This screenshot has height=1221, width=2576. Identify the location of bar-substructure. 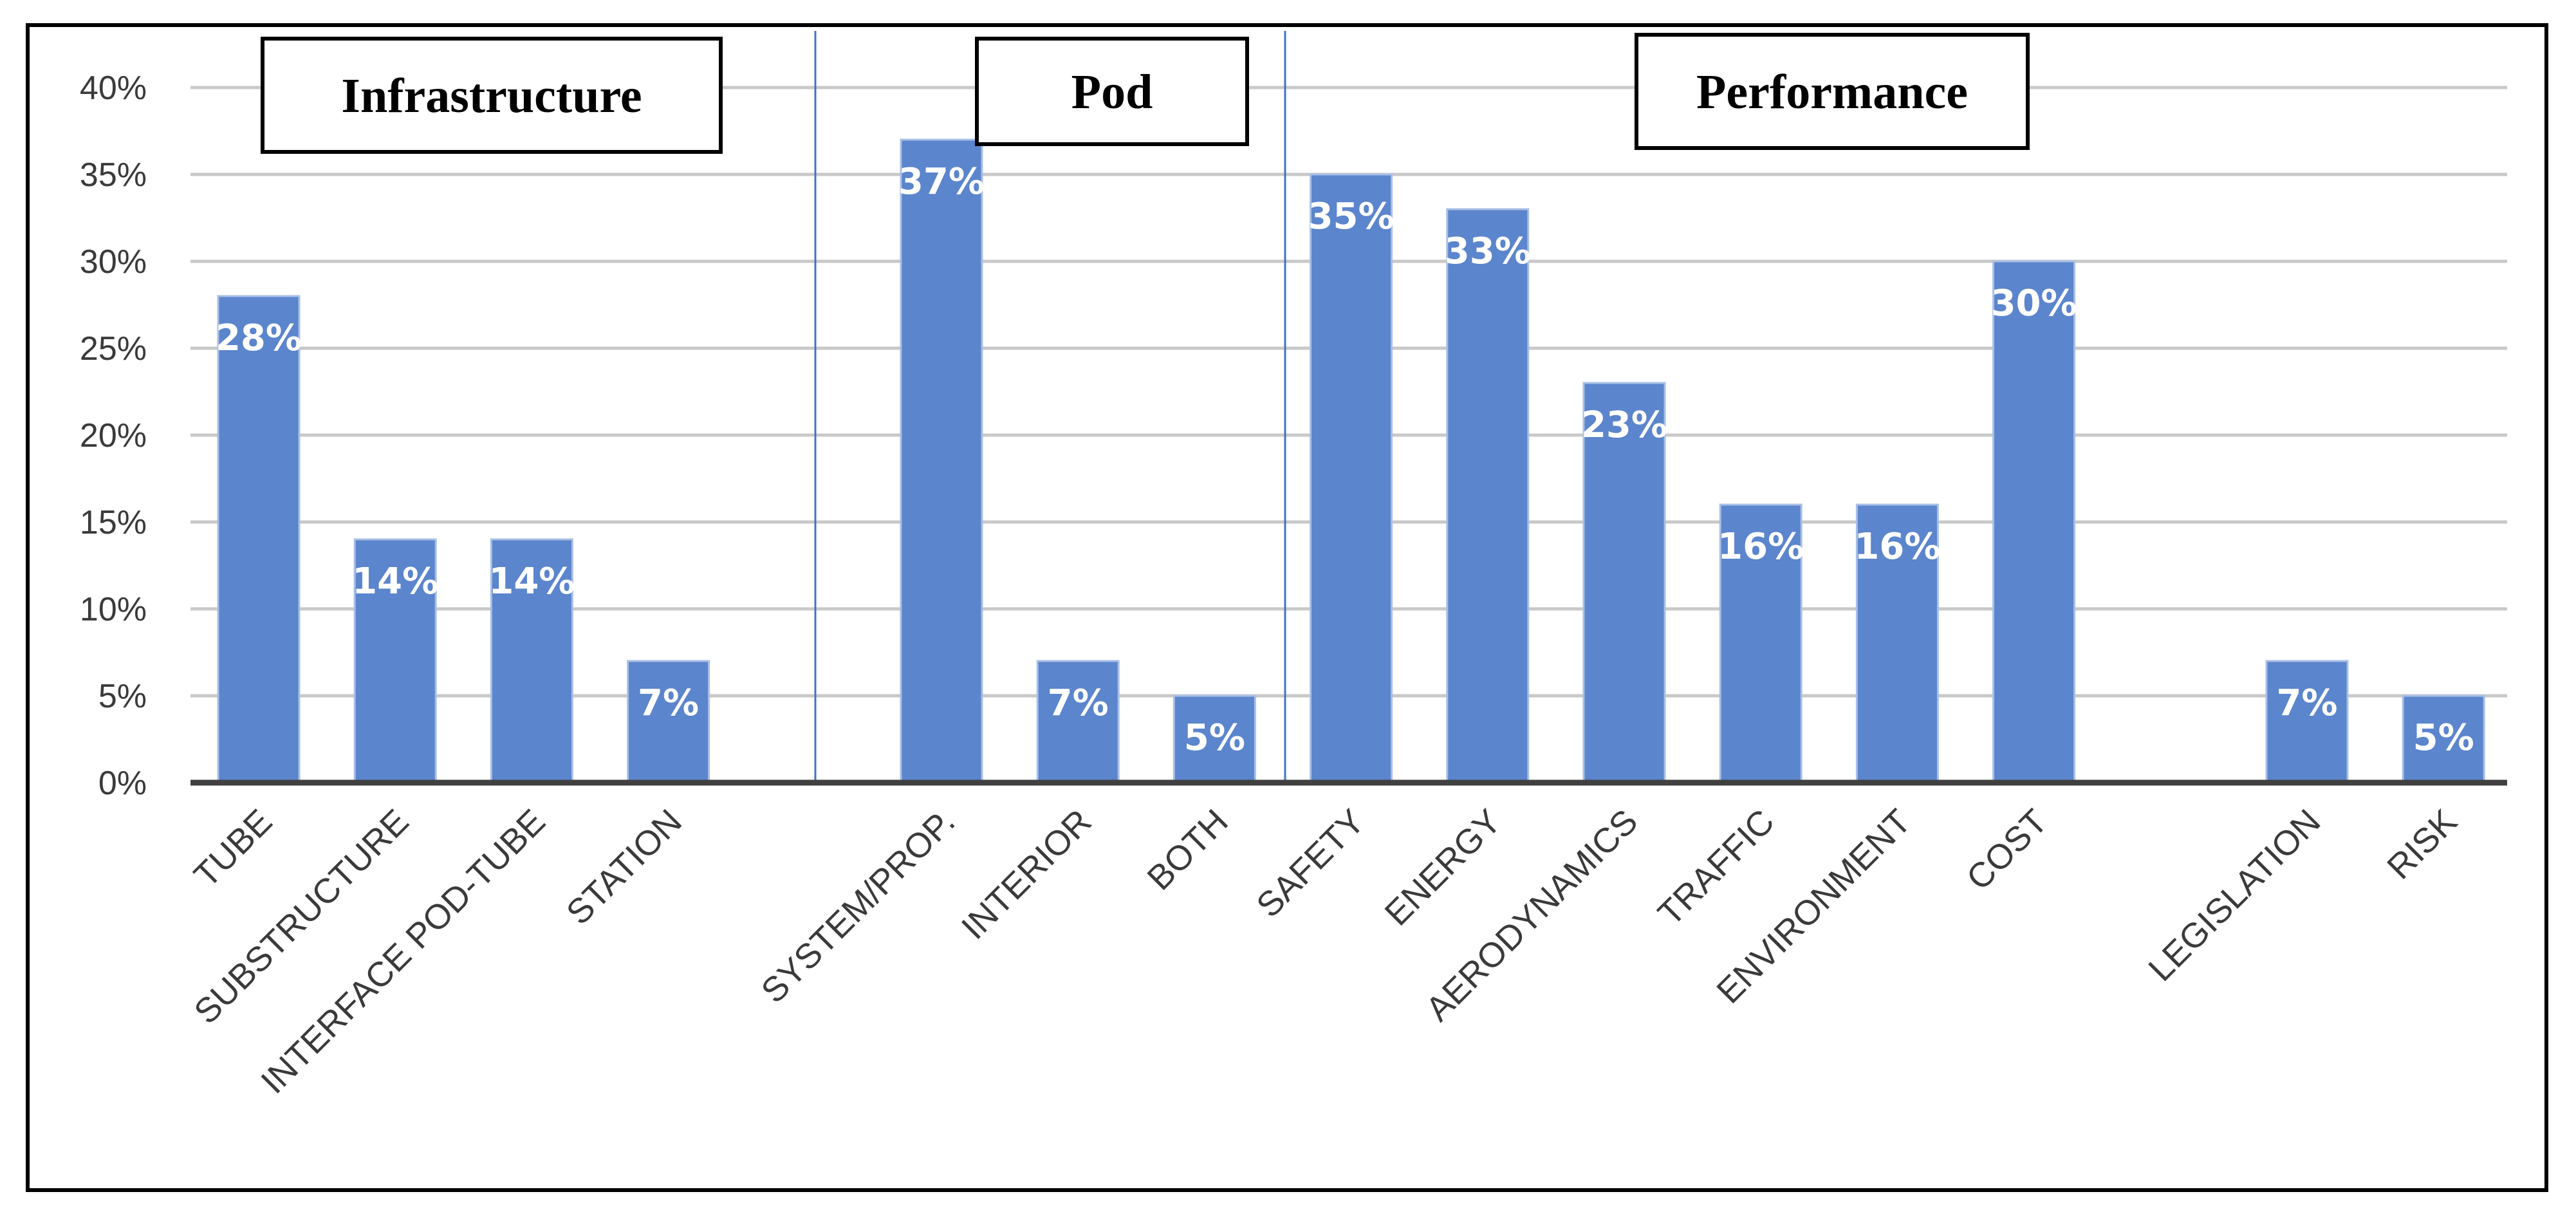
(395, 661).